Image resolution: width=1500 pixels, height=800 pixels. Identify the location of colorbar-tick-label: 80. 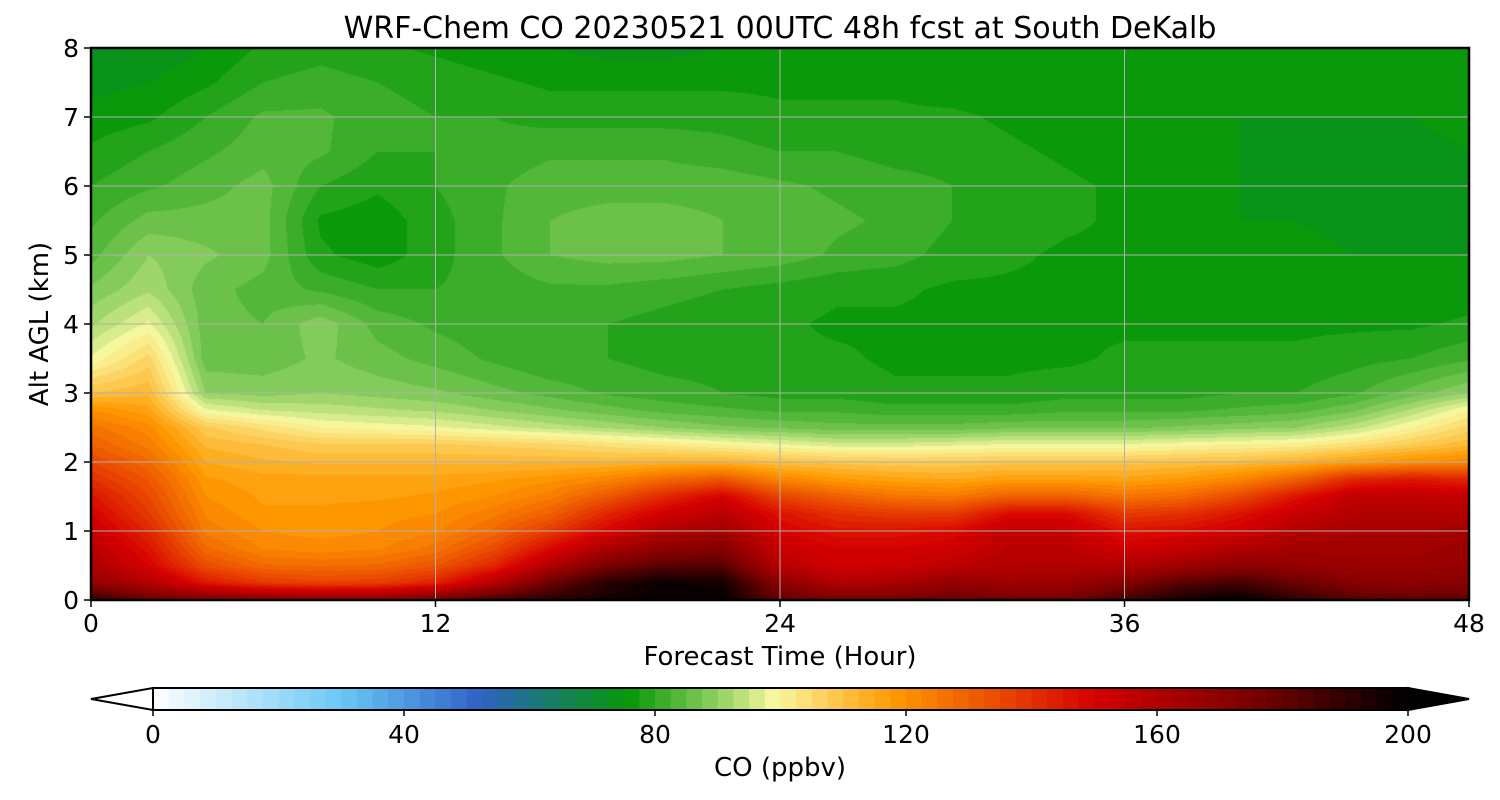
(655, 734).